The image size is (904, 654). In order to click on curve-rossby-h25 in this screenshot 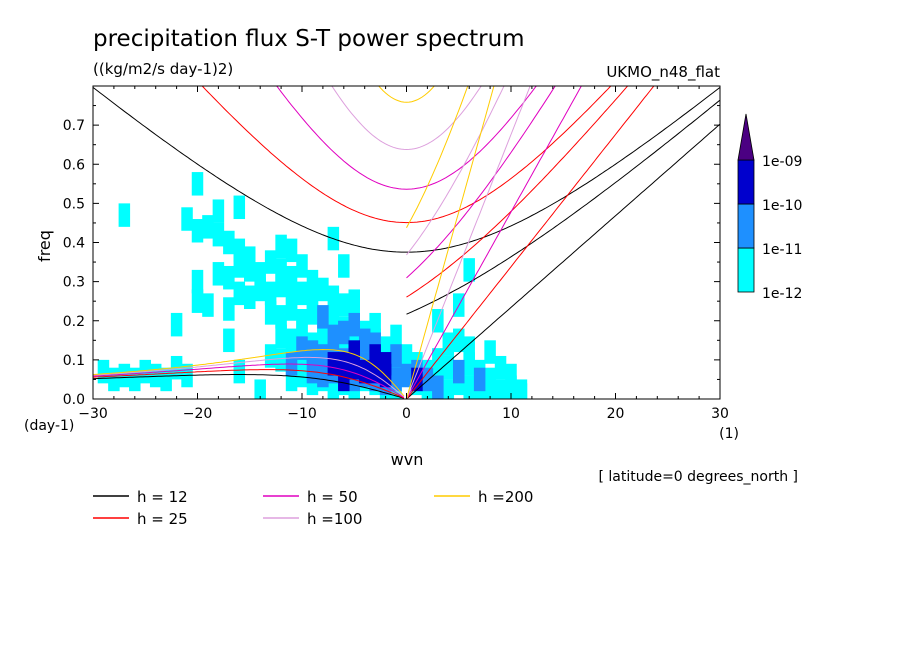, I will do `click(249, 384)`.